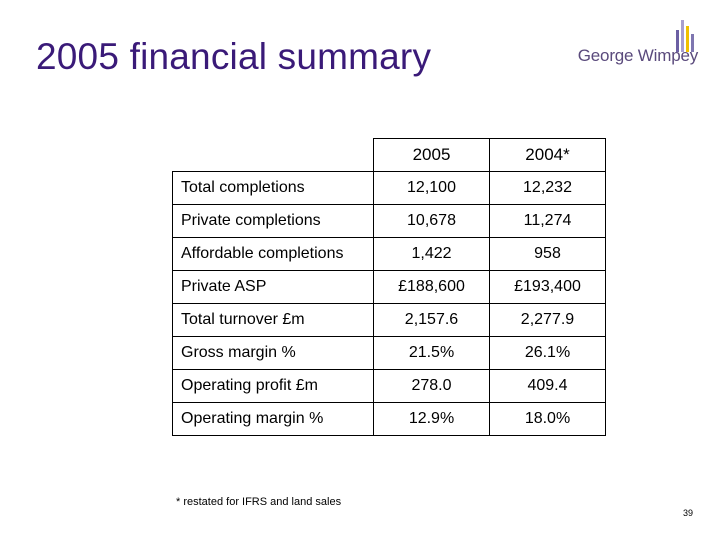  Describe the element at coordinates (273, 221) in the screenshot. I see `row-label: Private completions` at that location.